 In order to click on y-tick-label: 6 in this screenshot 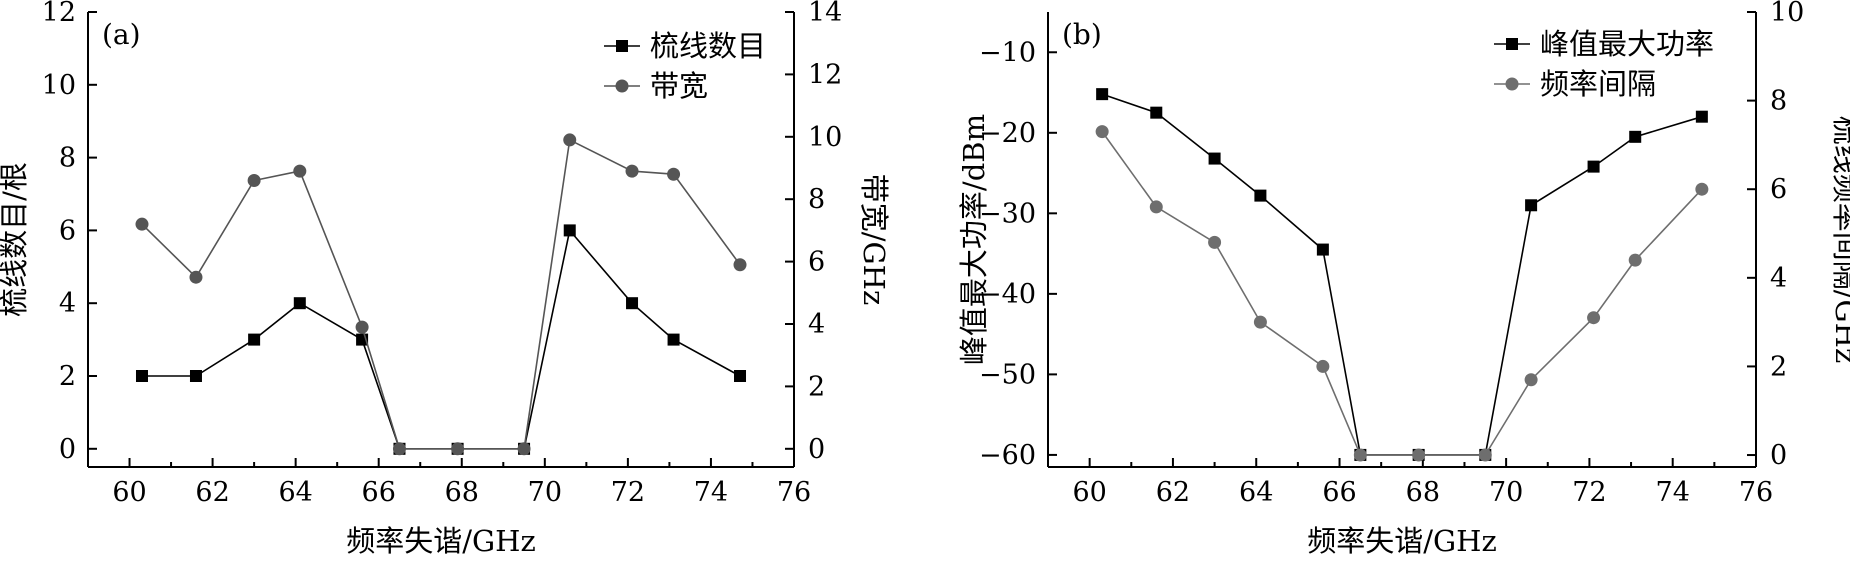, I will do `click(67, 230)`.